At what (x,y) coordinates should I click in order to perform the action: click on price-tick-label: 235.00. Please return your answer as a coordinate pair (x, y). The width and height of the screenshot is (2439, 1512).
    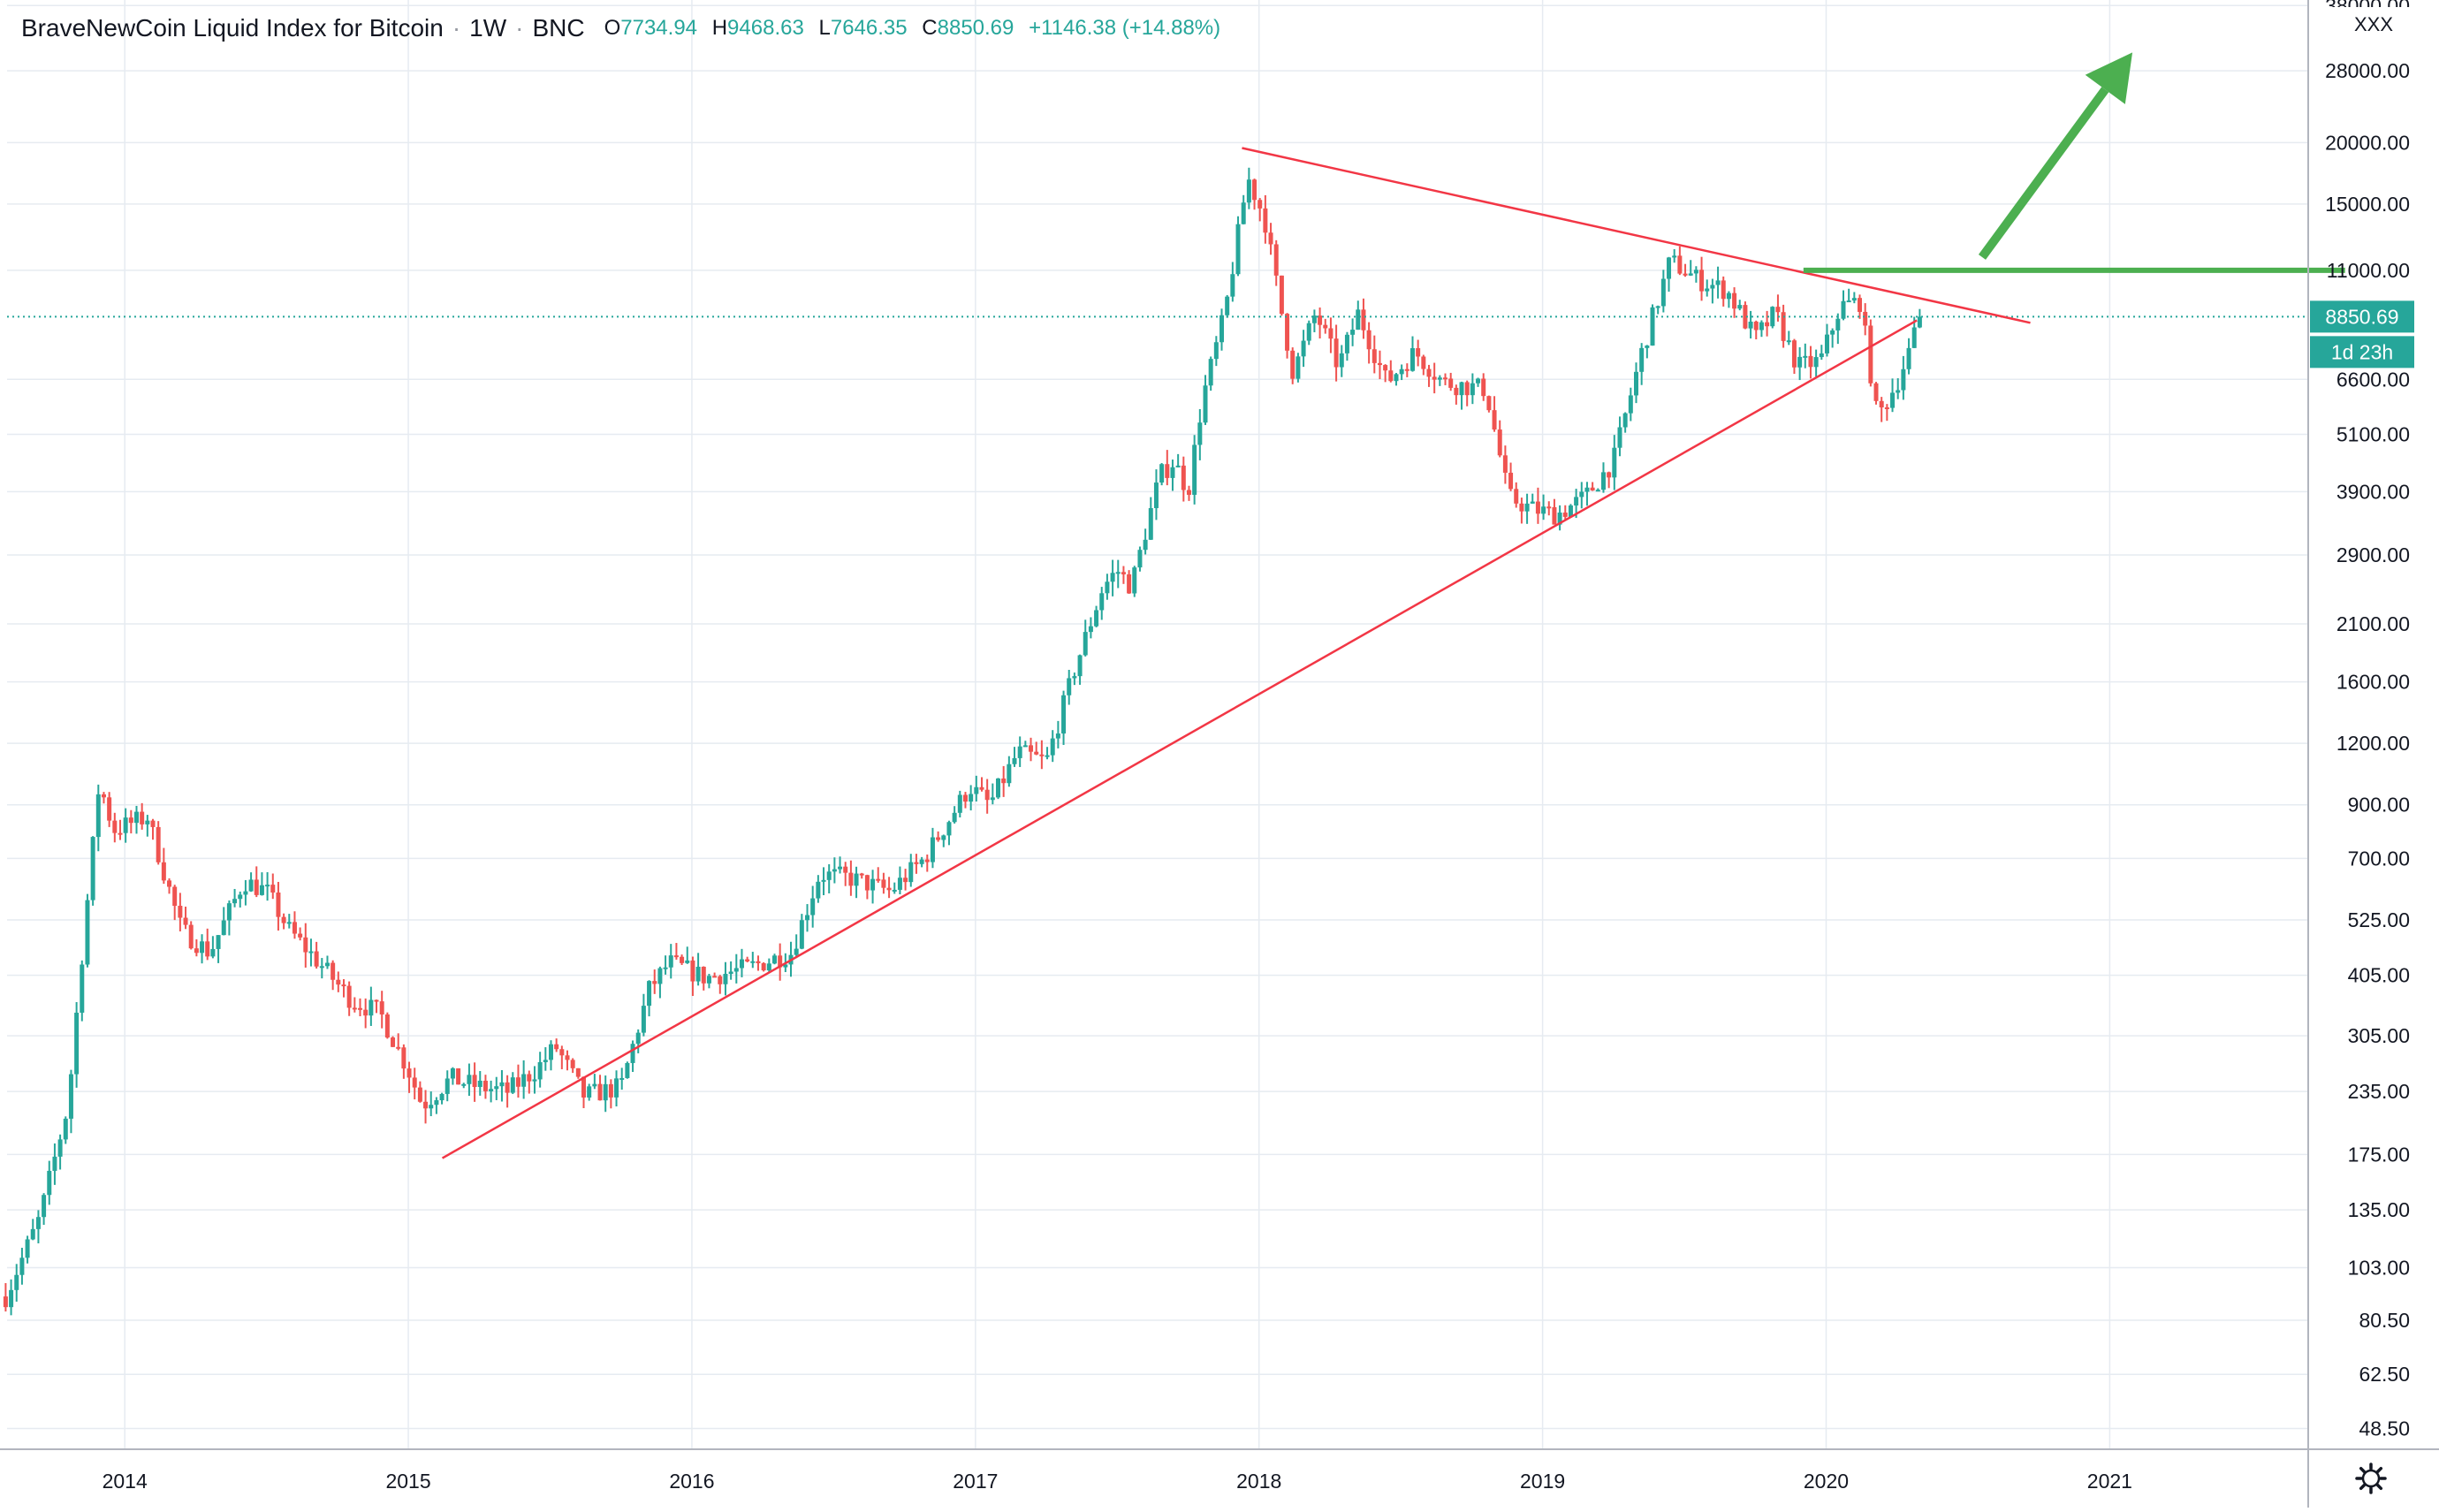
    Looking at the image, I should click on (2379, 1091).